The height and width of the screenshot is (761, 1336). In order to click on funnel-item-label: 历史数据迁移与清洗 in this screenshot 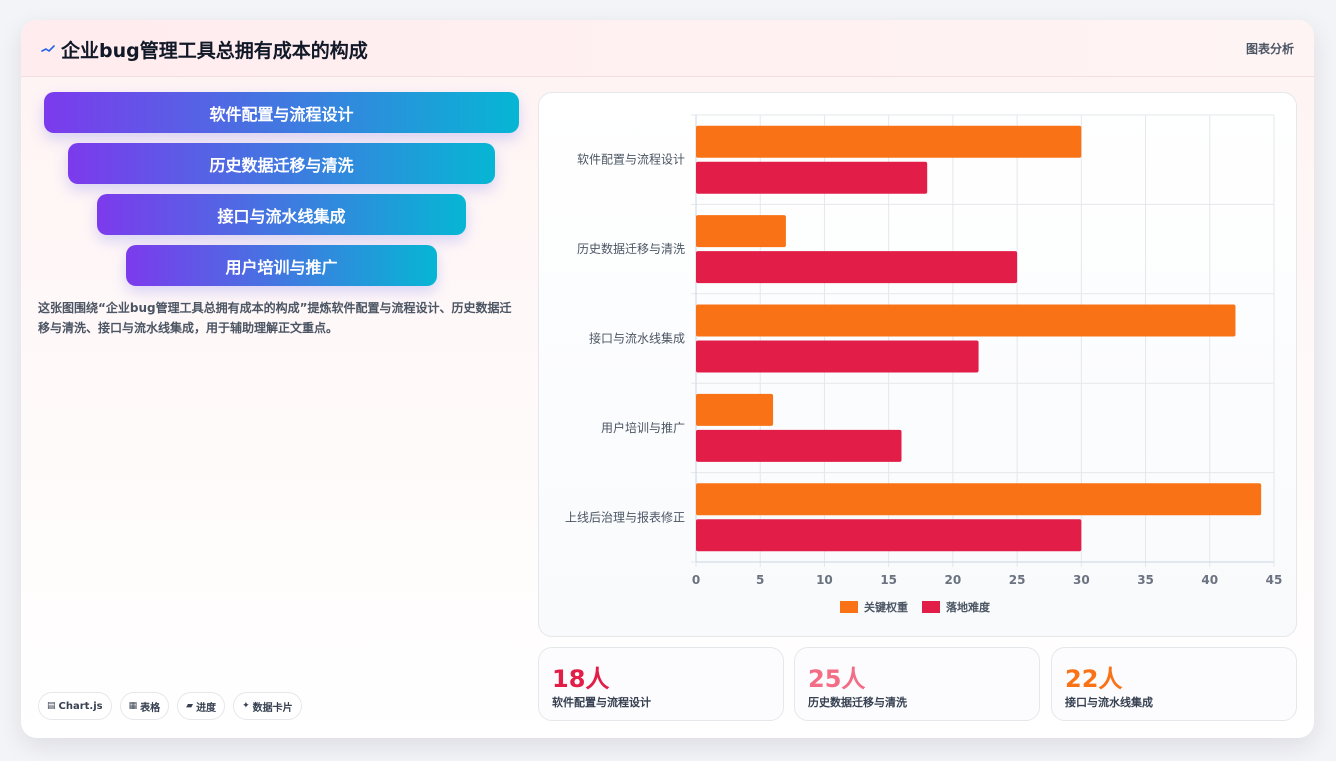, I will do `click(281, 165)`.